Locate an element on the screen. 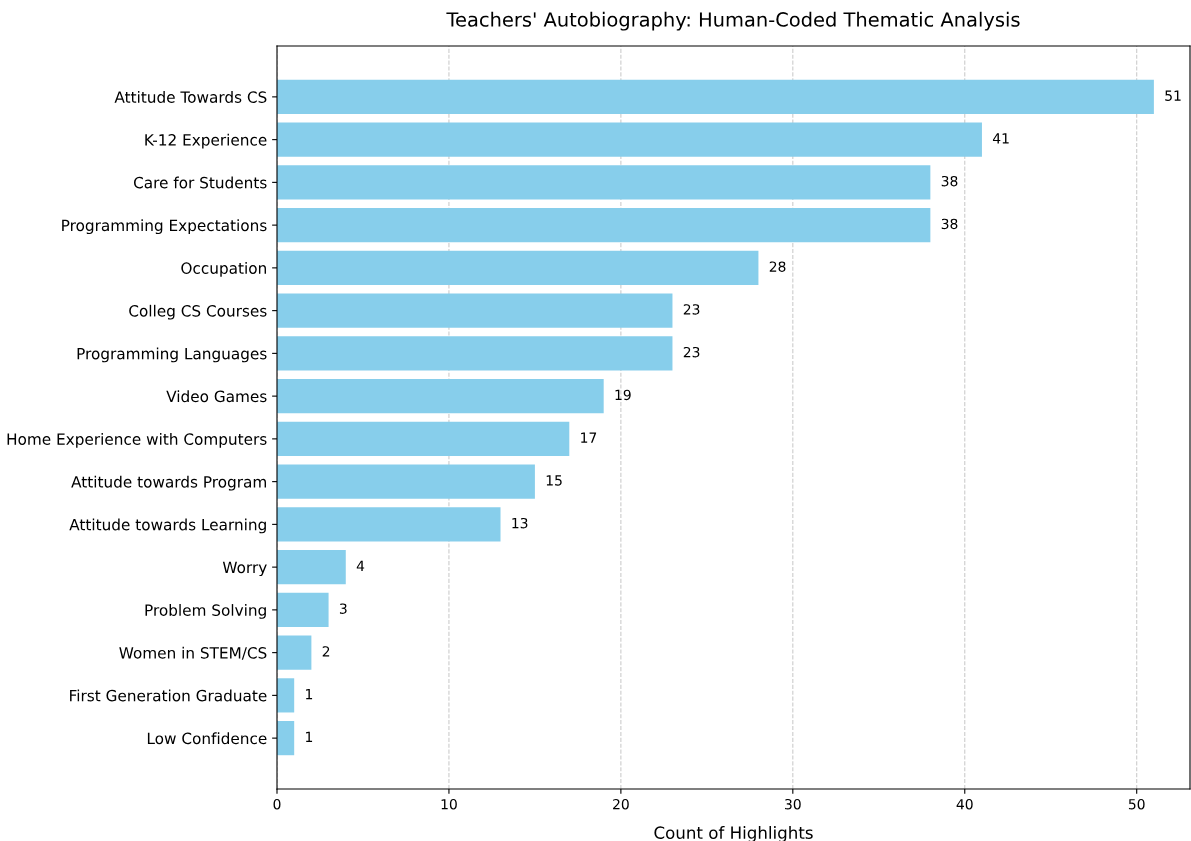 Image resolution: width=1191 pixels, height=841 pixels. y-tick-label: K-12 Experience is located at coordinates (206, 141).